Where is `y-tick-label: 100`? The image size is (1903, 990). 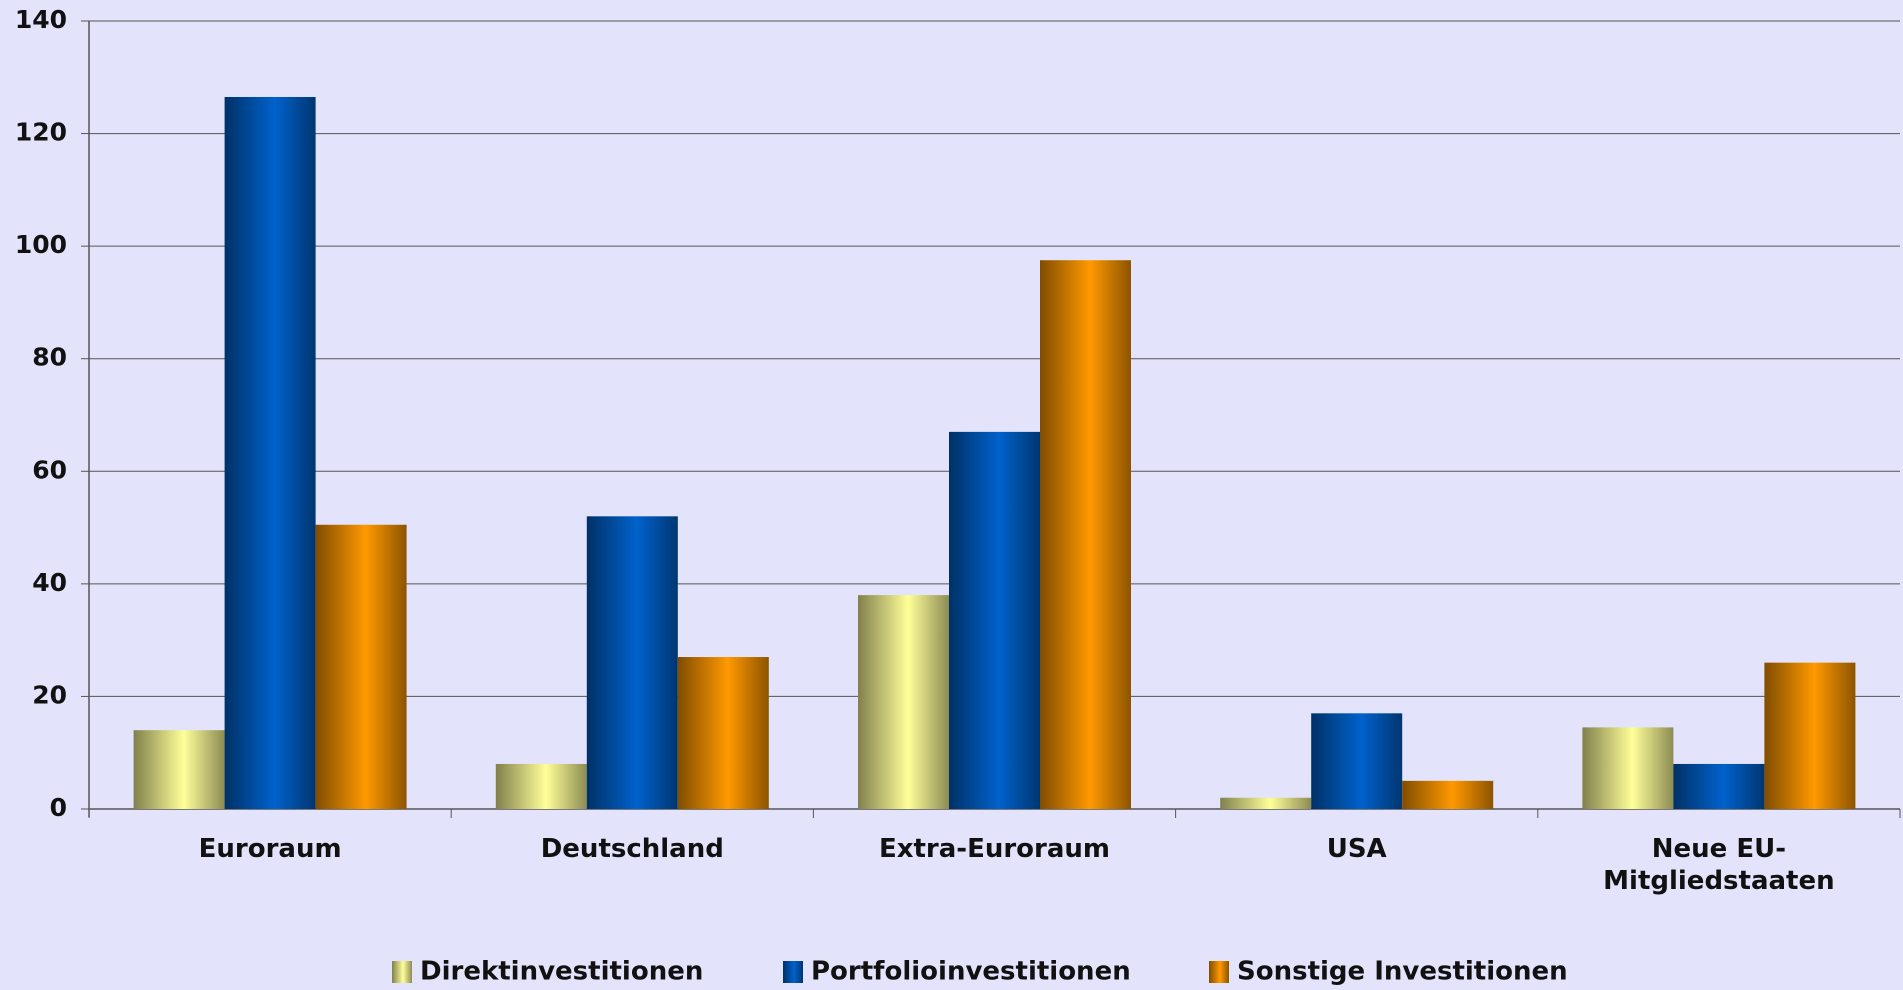 y-tick-label: 100 is located at coordinates (41, 244).